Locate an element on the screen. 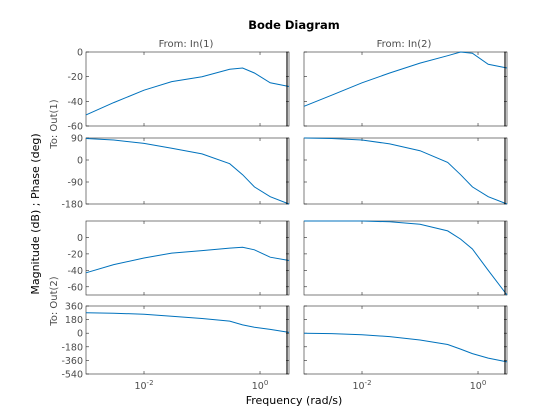  x-axis-label: Frequency (rad/s) is located at coordinates (294, 400).